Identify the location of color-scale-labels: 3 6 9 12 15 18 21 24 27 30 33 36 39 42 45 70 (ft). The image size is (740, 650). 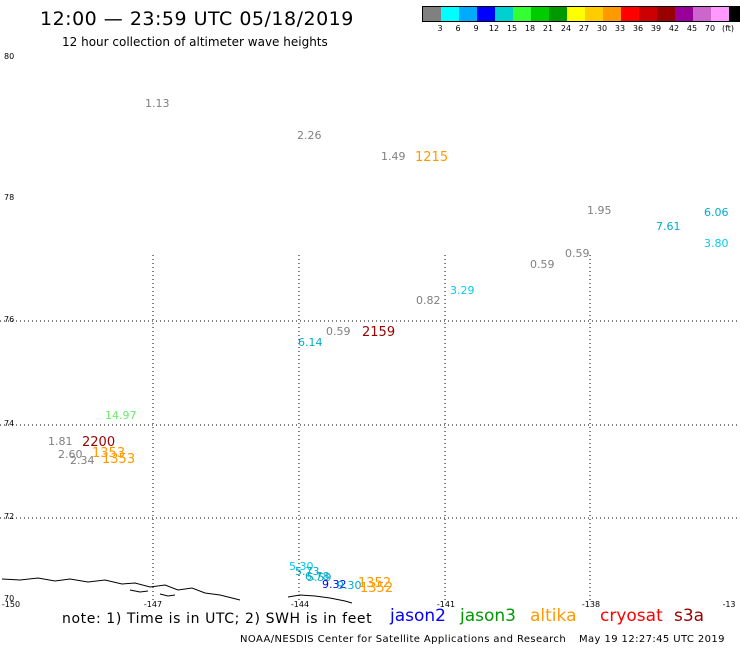
(581, 29).